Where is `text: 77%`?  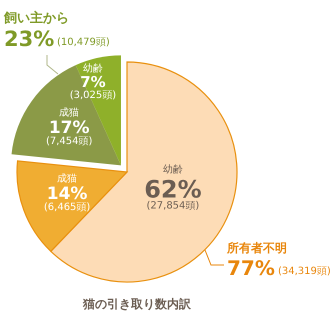 text: 77% is located at coordinates (251, 268).